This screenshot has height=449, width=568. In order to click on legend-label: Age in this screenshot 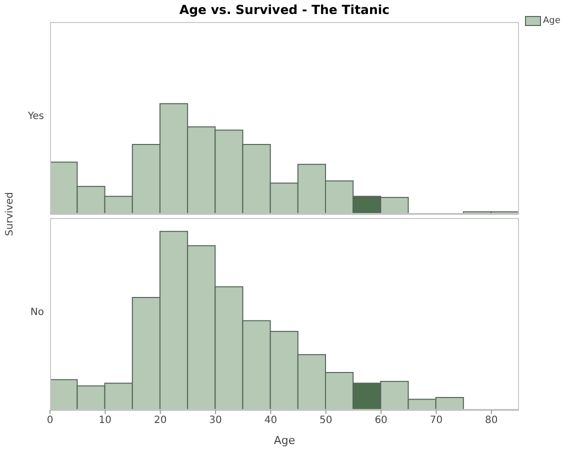, I will do `click(551, 21)`.